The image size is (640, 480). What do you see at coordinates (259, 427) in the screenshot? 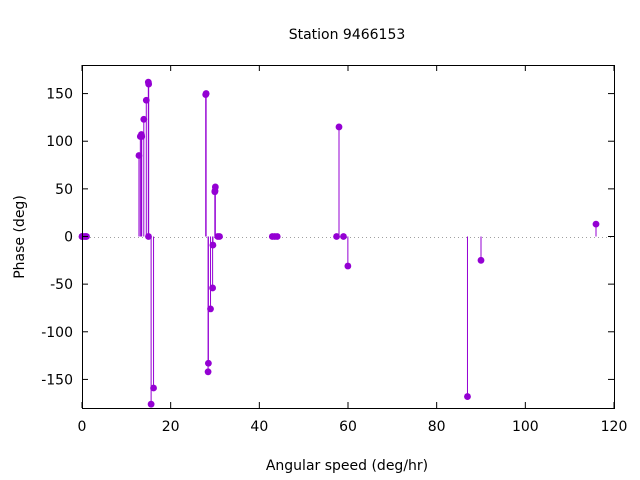
I see `x-tick-label: 40` at bounding box center [259, 427].